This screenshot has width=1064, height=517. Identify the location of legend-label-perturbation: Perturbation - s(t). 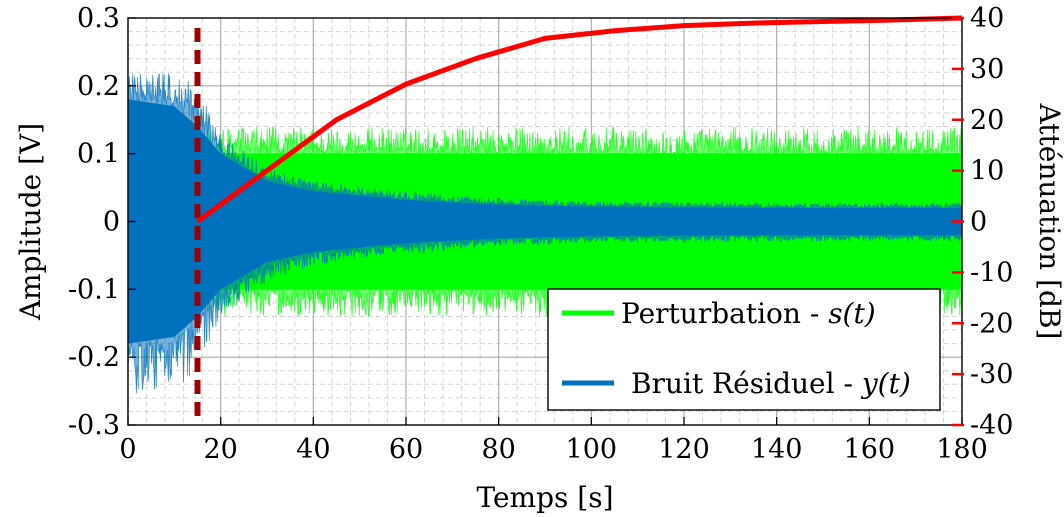
(748, 313).